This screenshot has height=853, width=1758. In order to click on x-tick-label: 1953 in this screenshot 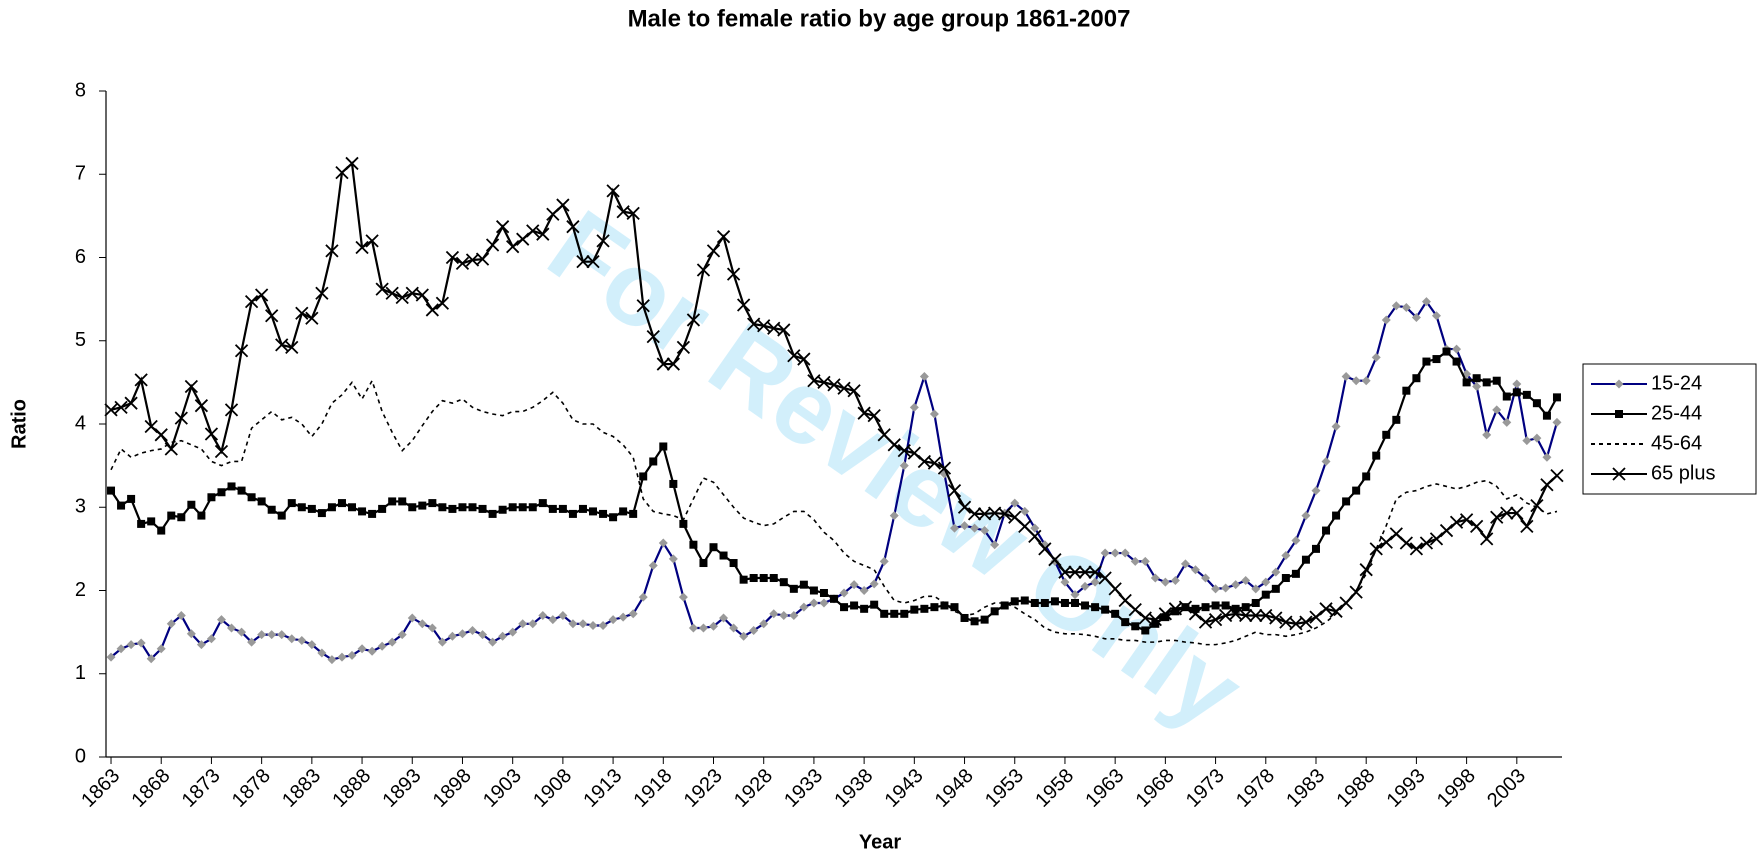, I will do `click(1004, 788)`.